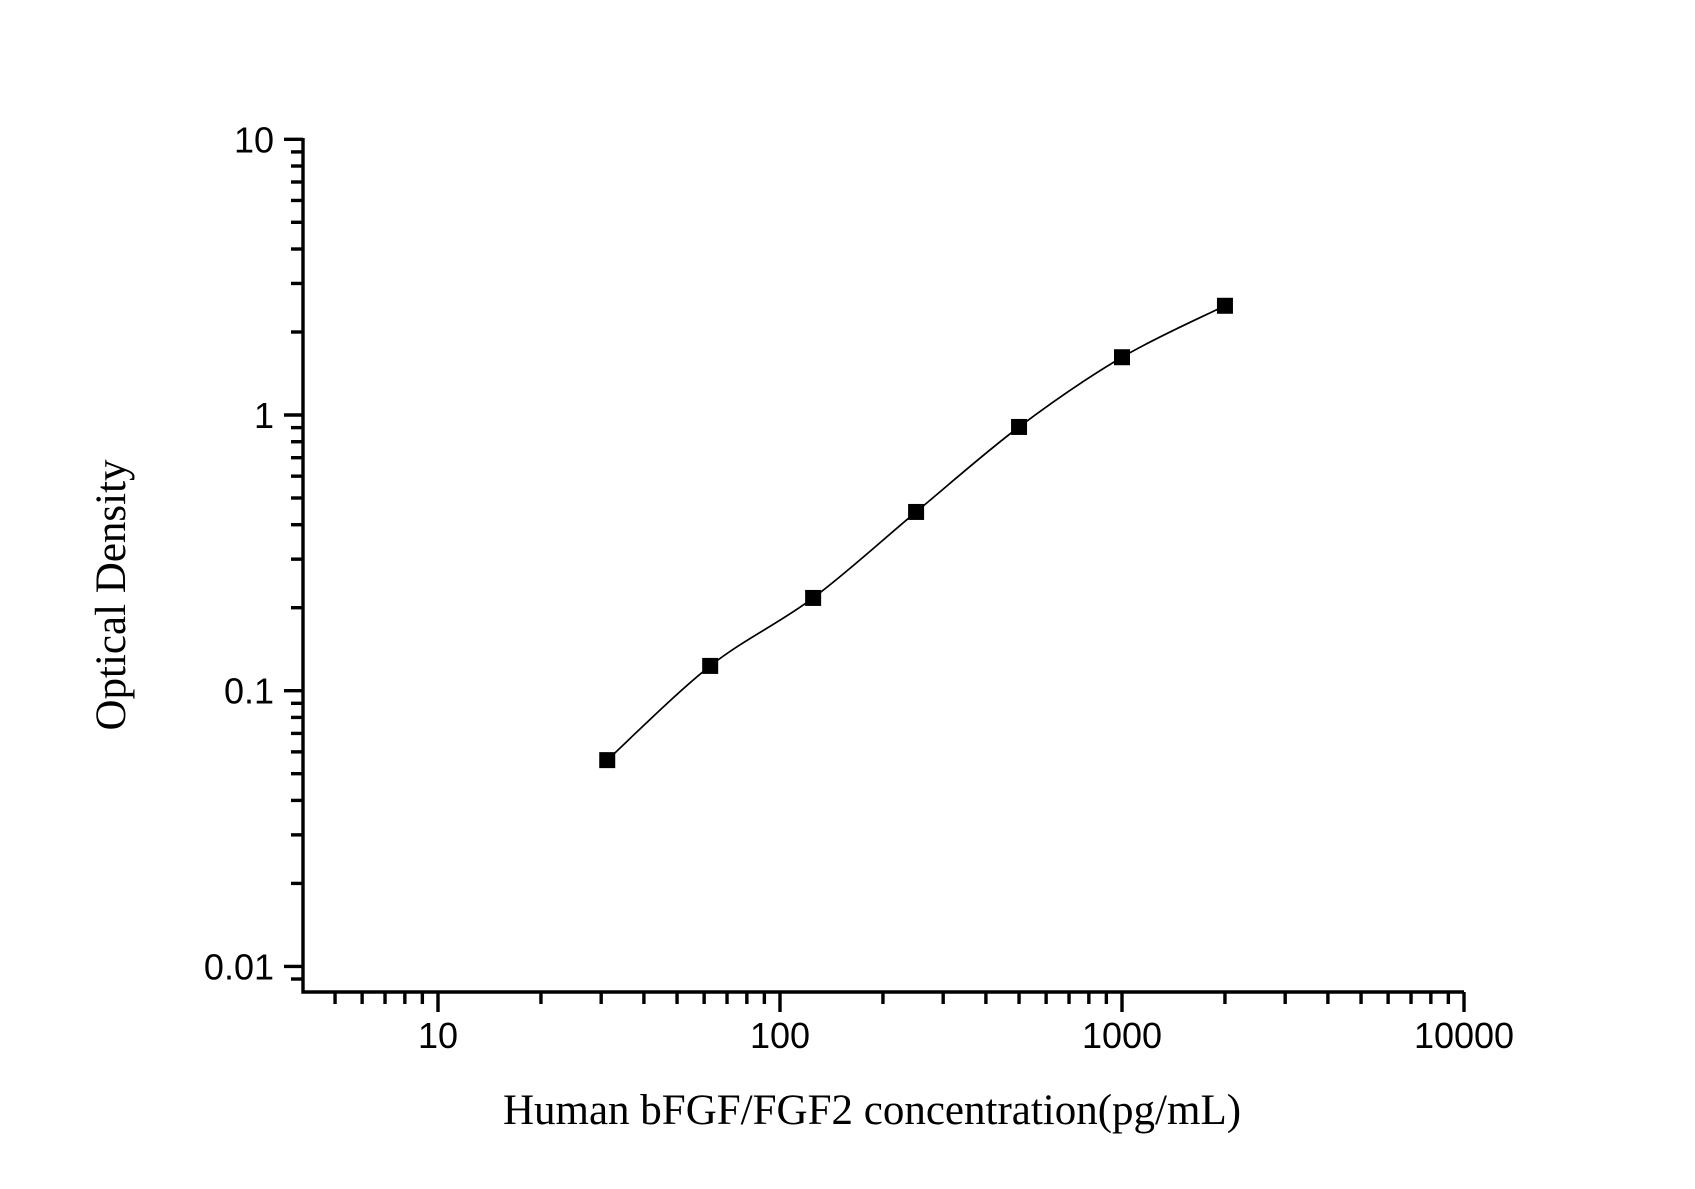 The image size is (1695, 1189). What do you see at coordinates (780, 1035) in the screenshot?
I see `x-axis-tick-label: 100` at bounding box center [780, 1035].